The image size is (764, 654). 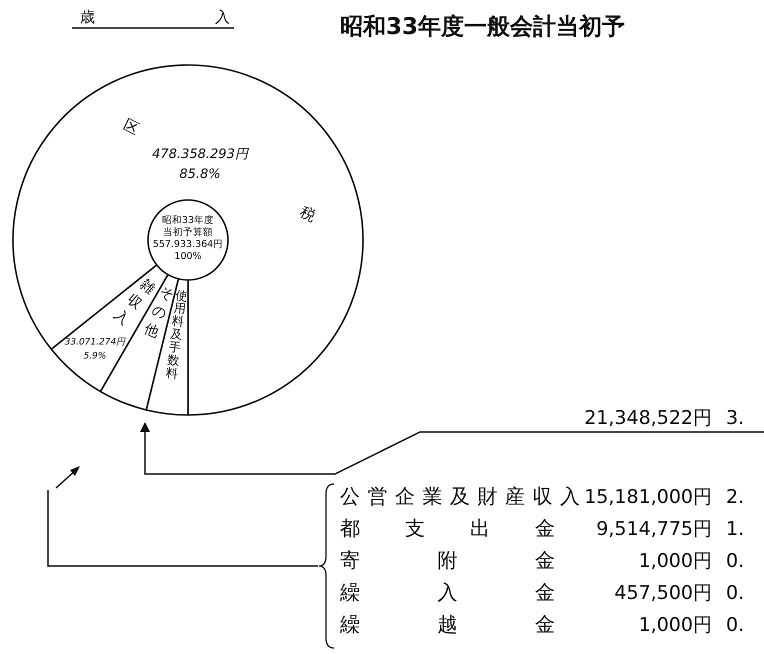 What do you see at coordinates (663, 593) in the screenshot?
I see `text: 457,500円` at bounding box center [663, 593].